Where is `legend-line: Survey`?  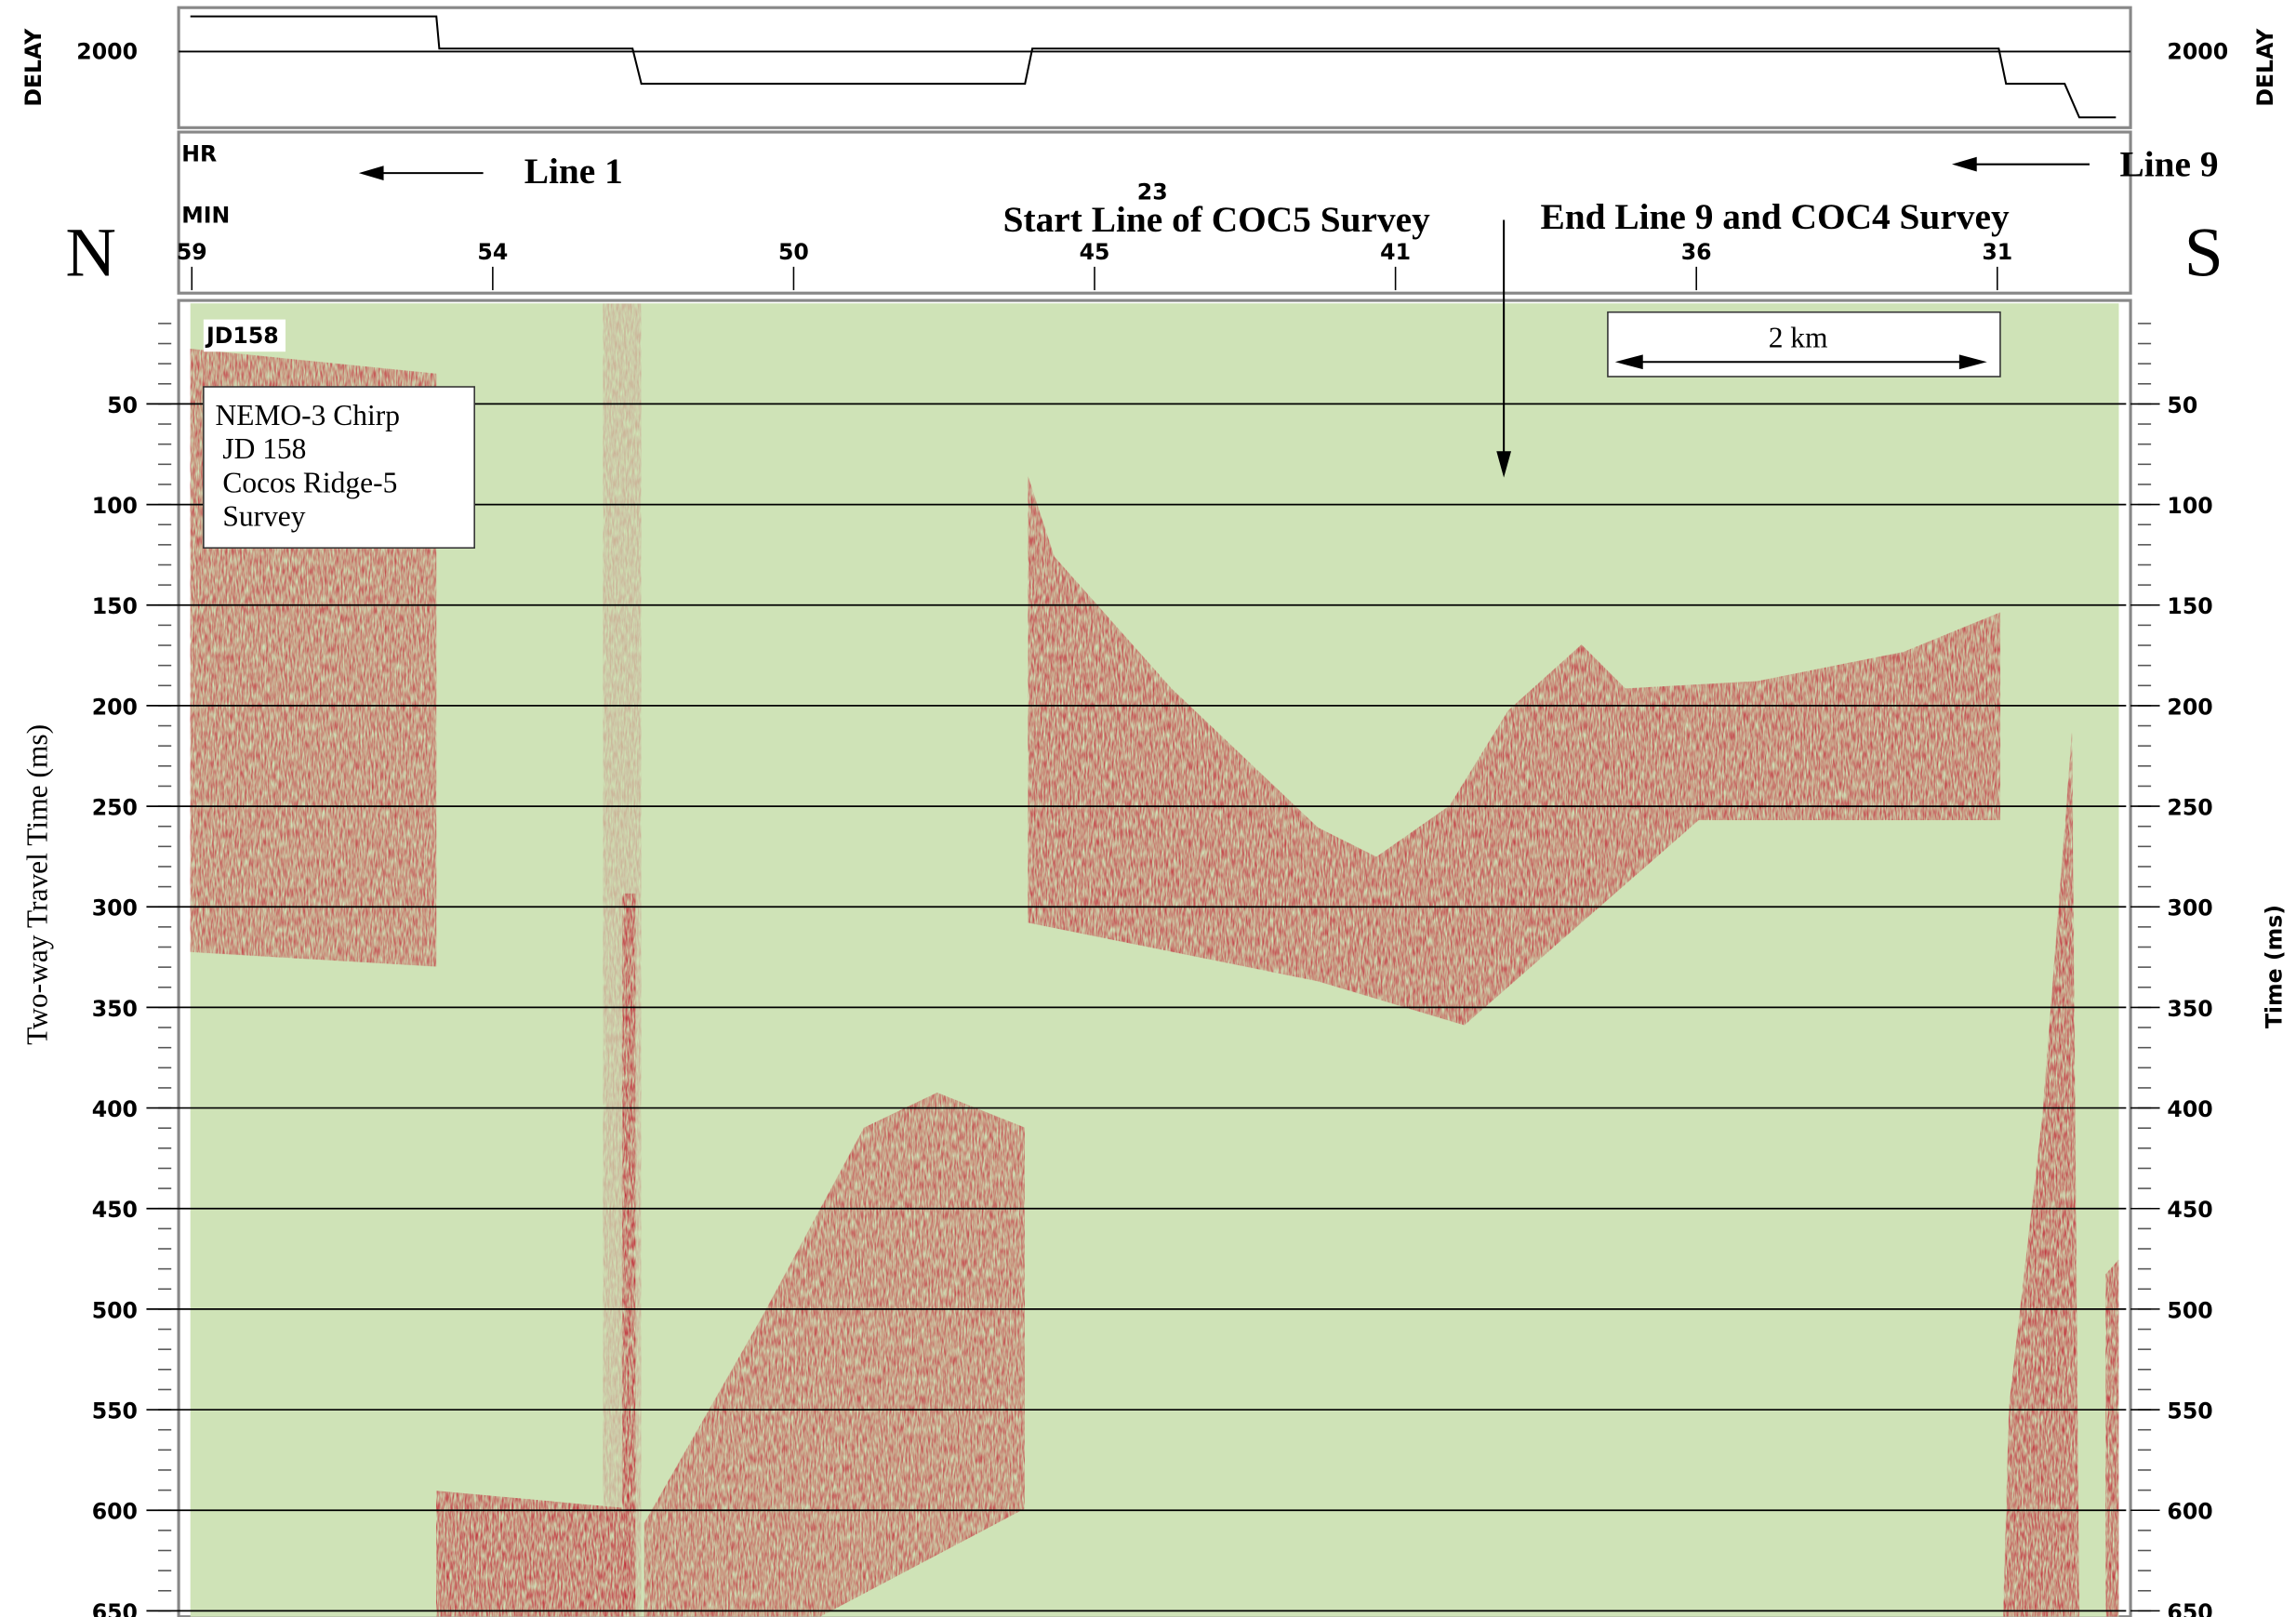 legend-line: Survey is located at coordinates (263, 516).